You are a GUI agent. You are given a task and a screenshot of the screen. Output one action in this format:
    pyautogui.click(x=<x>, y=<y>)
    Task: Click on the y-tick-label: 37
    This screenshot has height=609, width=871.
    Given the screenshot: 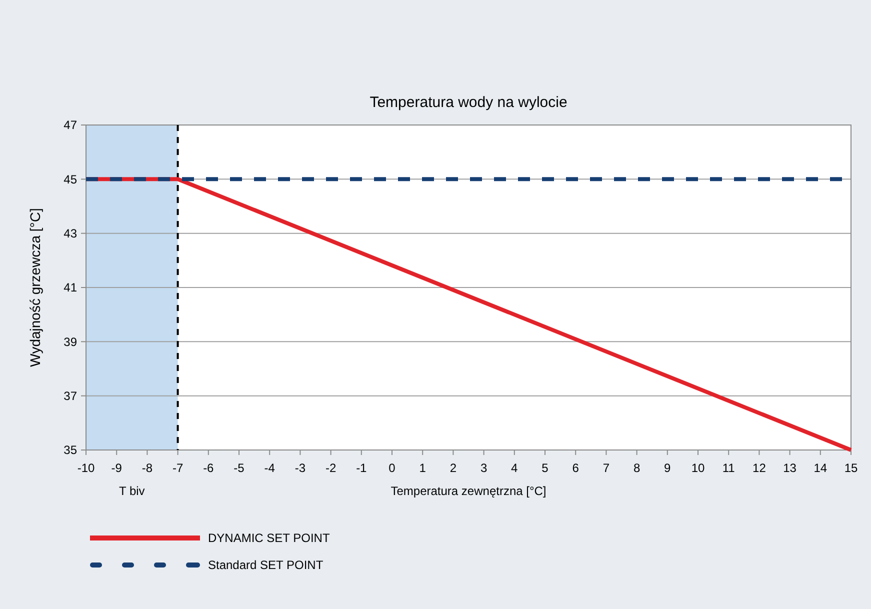 What is the action you would take?
    pyautogui.click(x=71, y=396)
    